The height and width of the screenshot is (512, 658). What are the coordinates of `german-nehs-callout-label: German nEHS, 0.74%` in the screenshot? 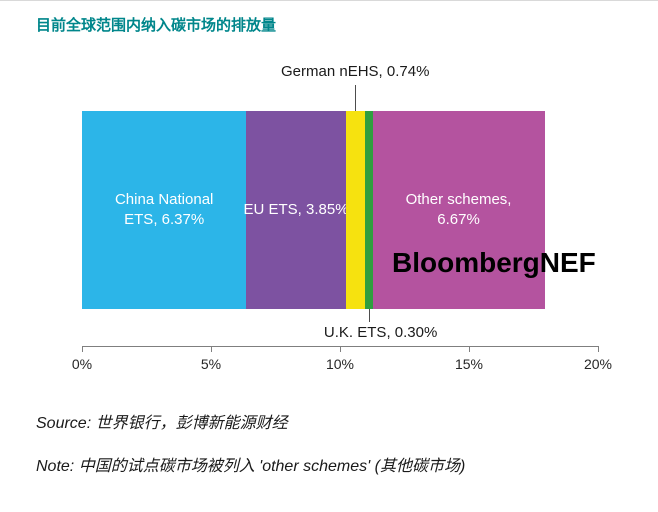 It's located at (355, 71).